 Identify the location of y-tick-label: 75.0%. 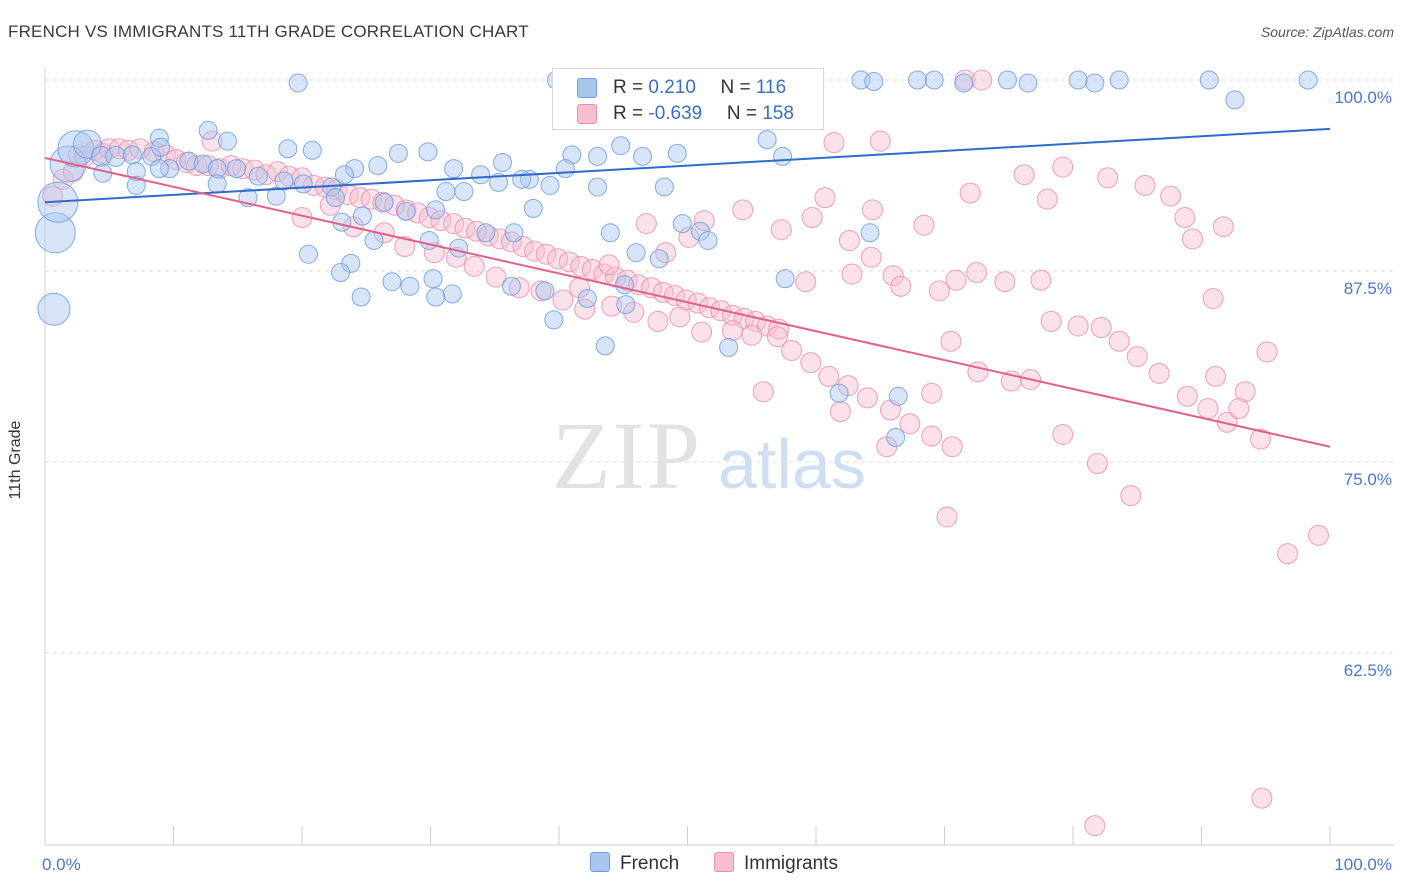
(1368, 479).